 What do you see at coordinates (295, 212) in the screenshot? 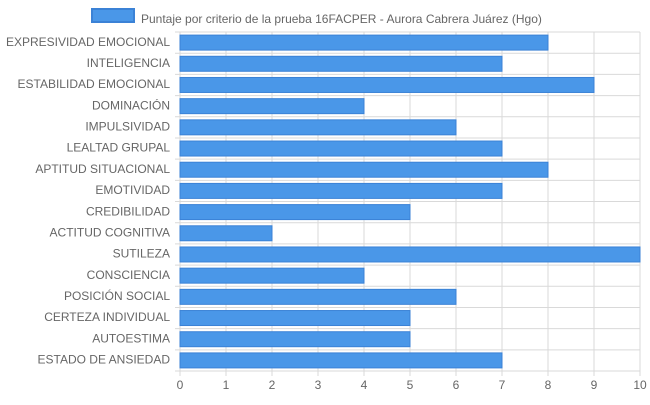
I see `bar-credibilidad` at bounding box center [295, 212].